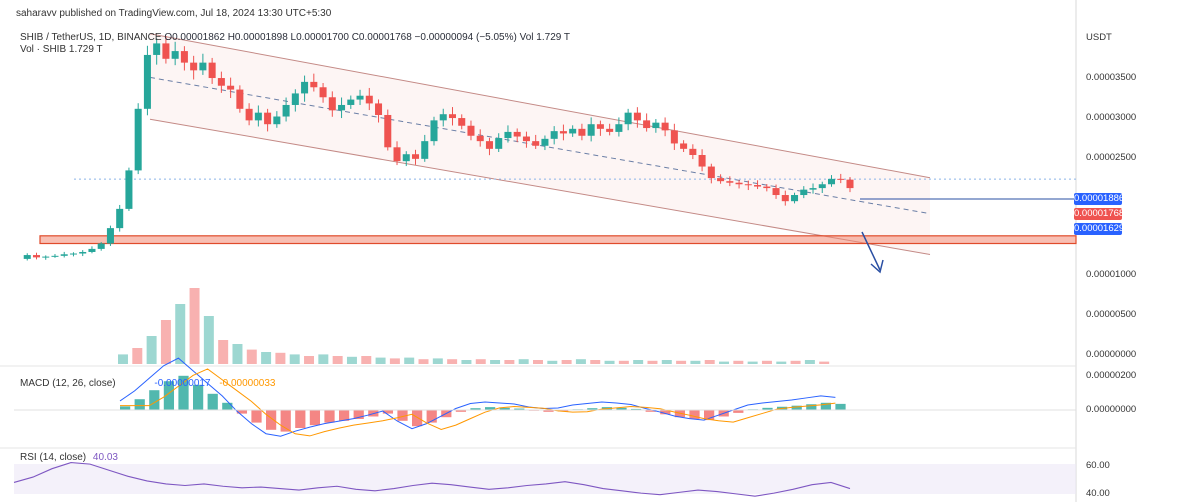 The width and height of the screenshot is (1188, 502). Describe the element at coordinates (1099, 229) in the screenshot. I see `price-tag-target: 0.00001629` at that location.